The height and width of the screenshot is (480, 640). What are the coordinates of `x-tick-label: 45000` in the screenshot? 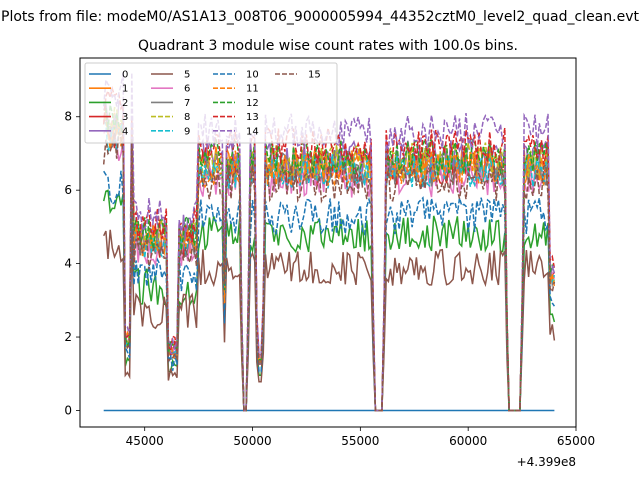 It's located at (145, 441).